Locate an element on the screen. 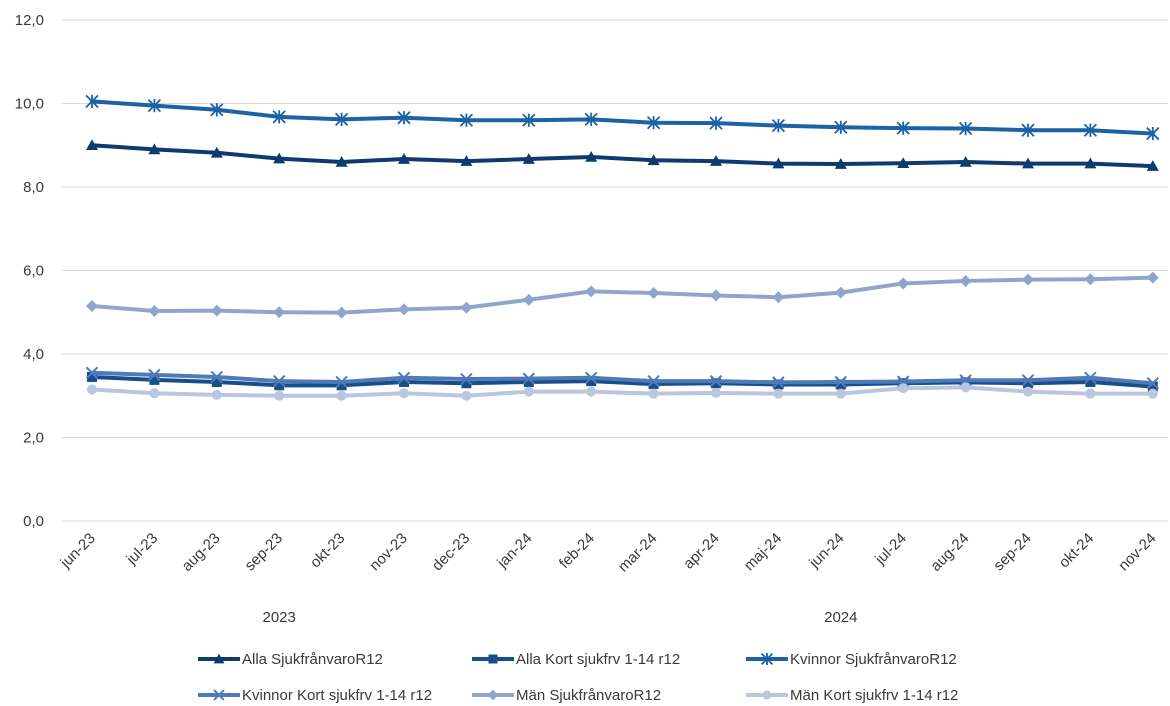 This screenshot has width=1170, height=706. legend-item: Män Kort sjukfrv 1-14 r12 is located at coordinates (851, 695).